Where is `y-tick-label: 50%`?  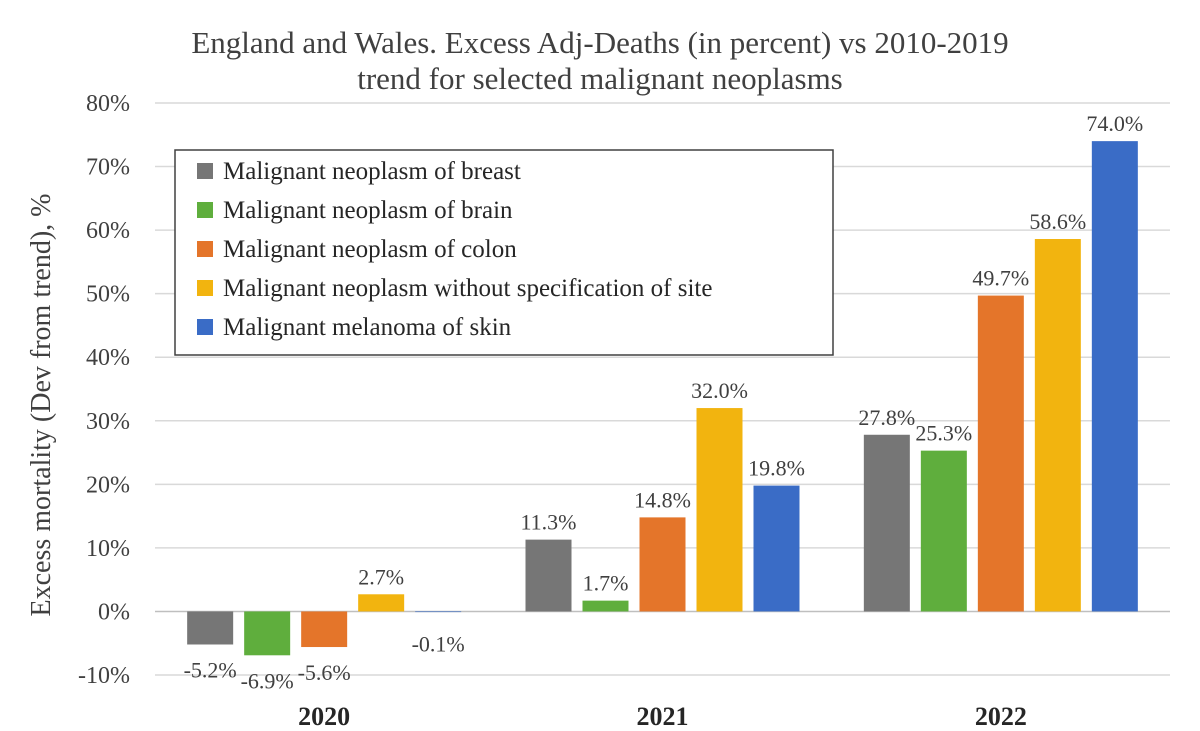
y-tick-label: 50% is located at coordinates (108, 295).